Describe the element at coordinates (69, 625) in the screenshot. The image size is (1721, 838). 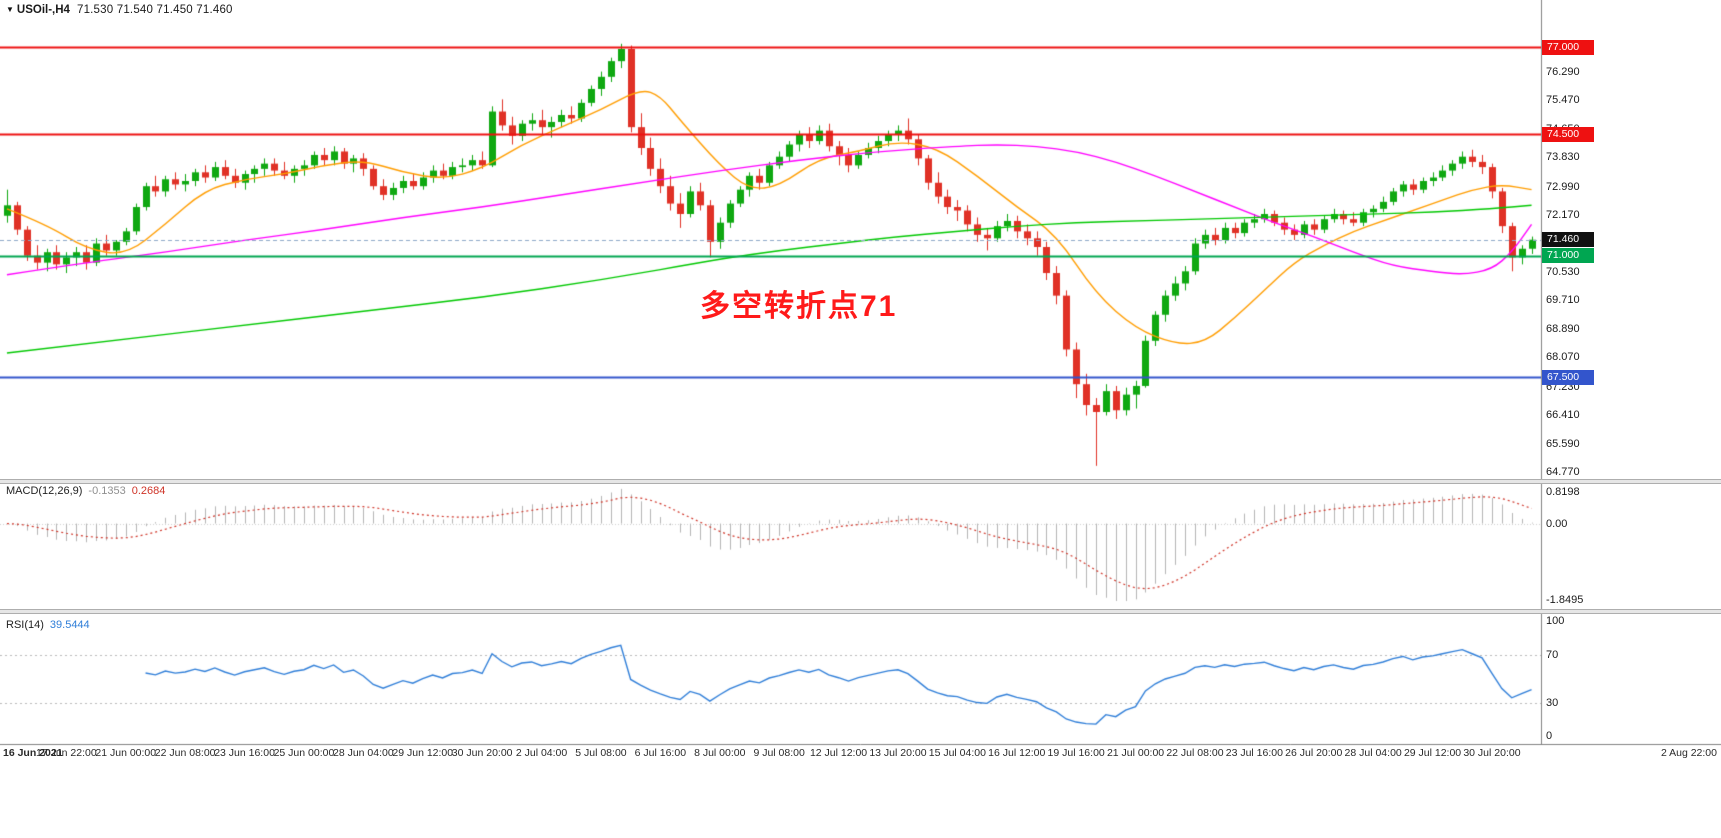
I see `rsi-value: 39.5444` at that location.